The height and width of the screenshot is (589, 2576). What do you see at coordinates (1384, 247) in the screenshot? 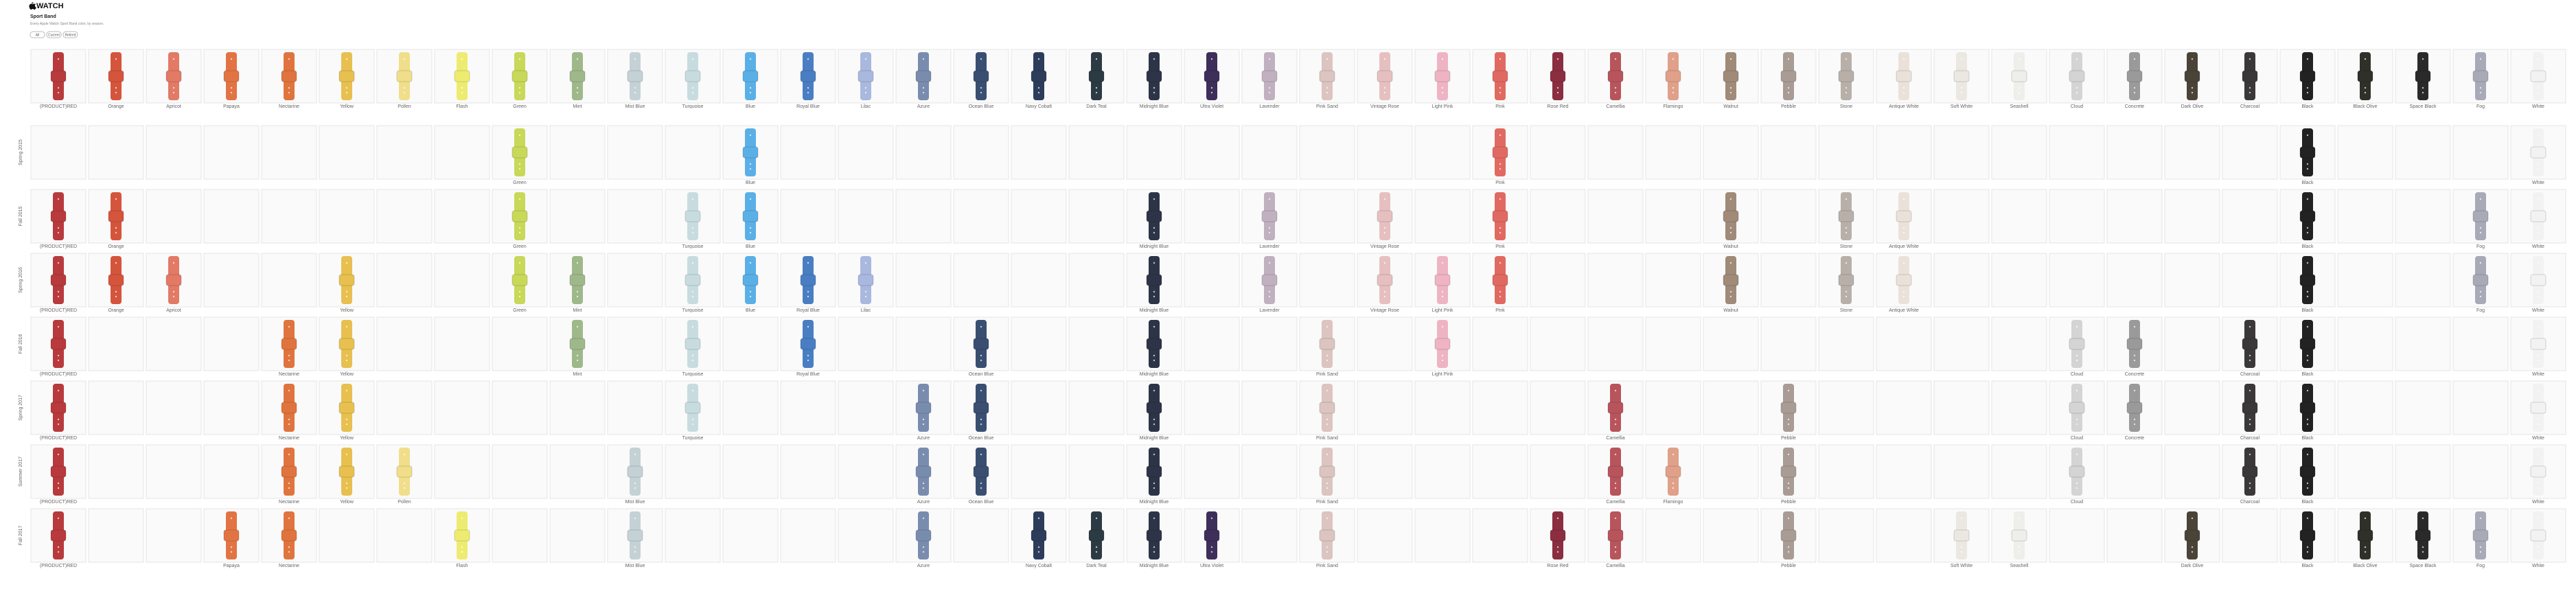
I see `band-name: Vintage Rose` at bounding box center [1384, 247].